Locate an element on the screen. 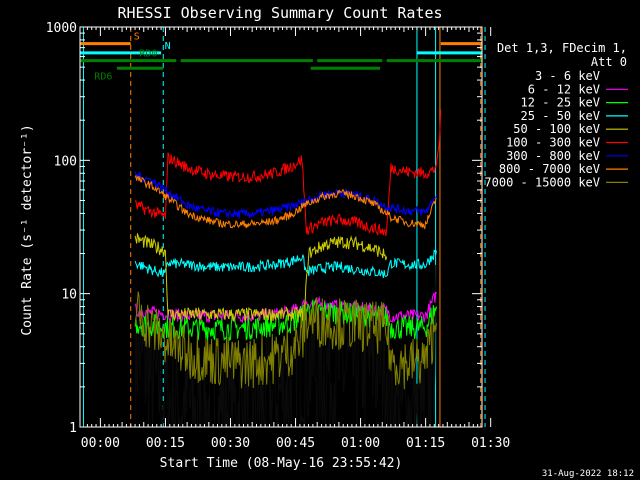 The height and width of the screenshot is (480, 640). footer-date: 31-Aug-2022 18:12 is located at coordinates (588, 474).